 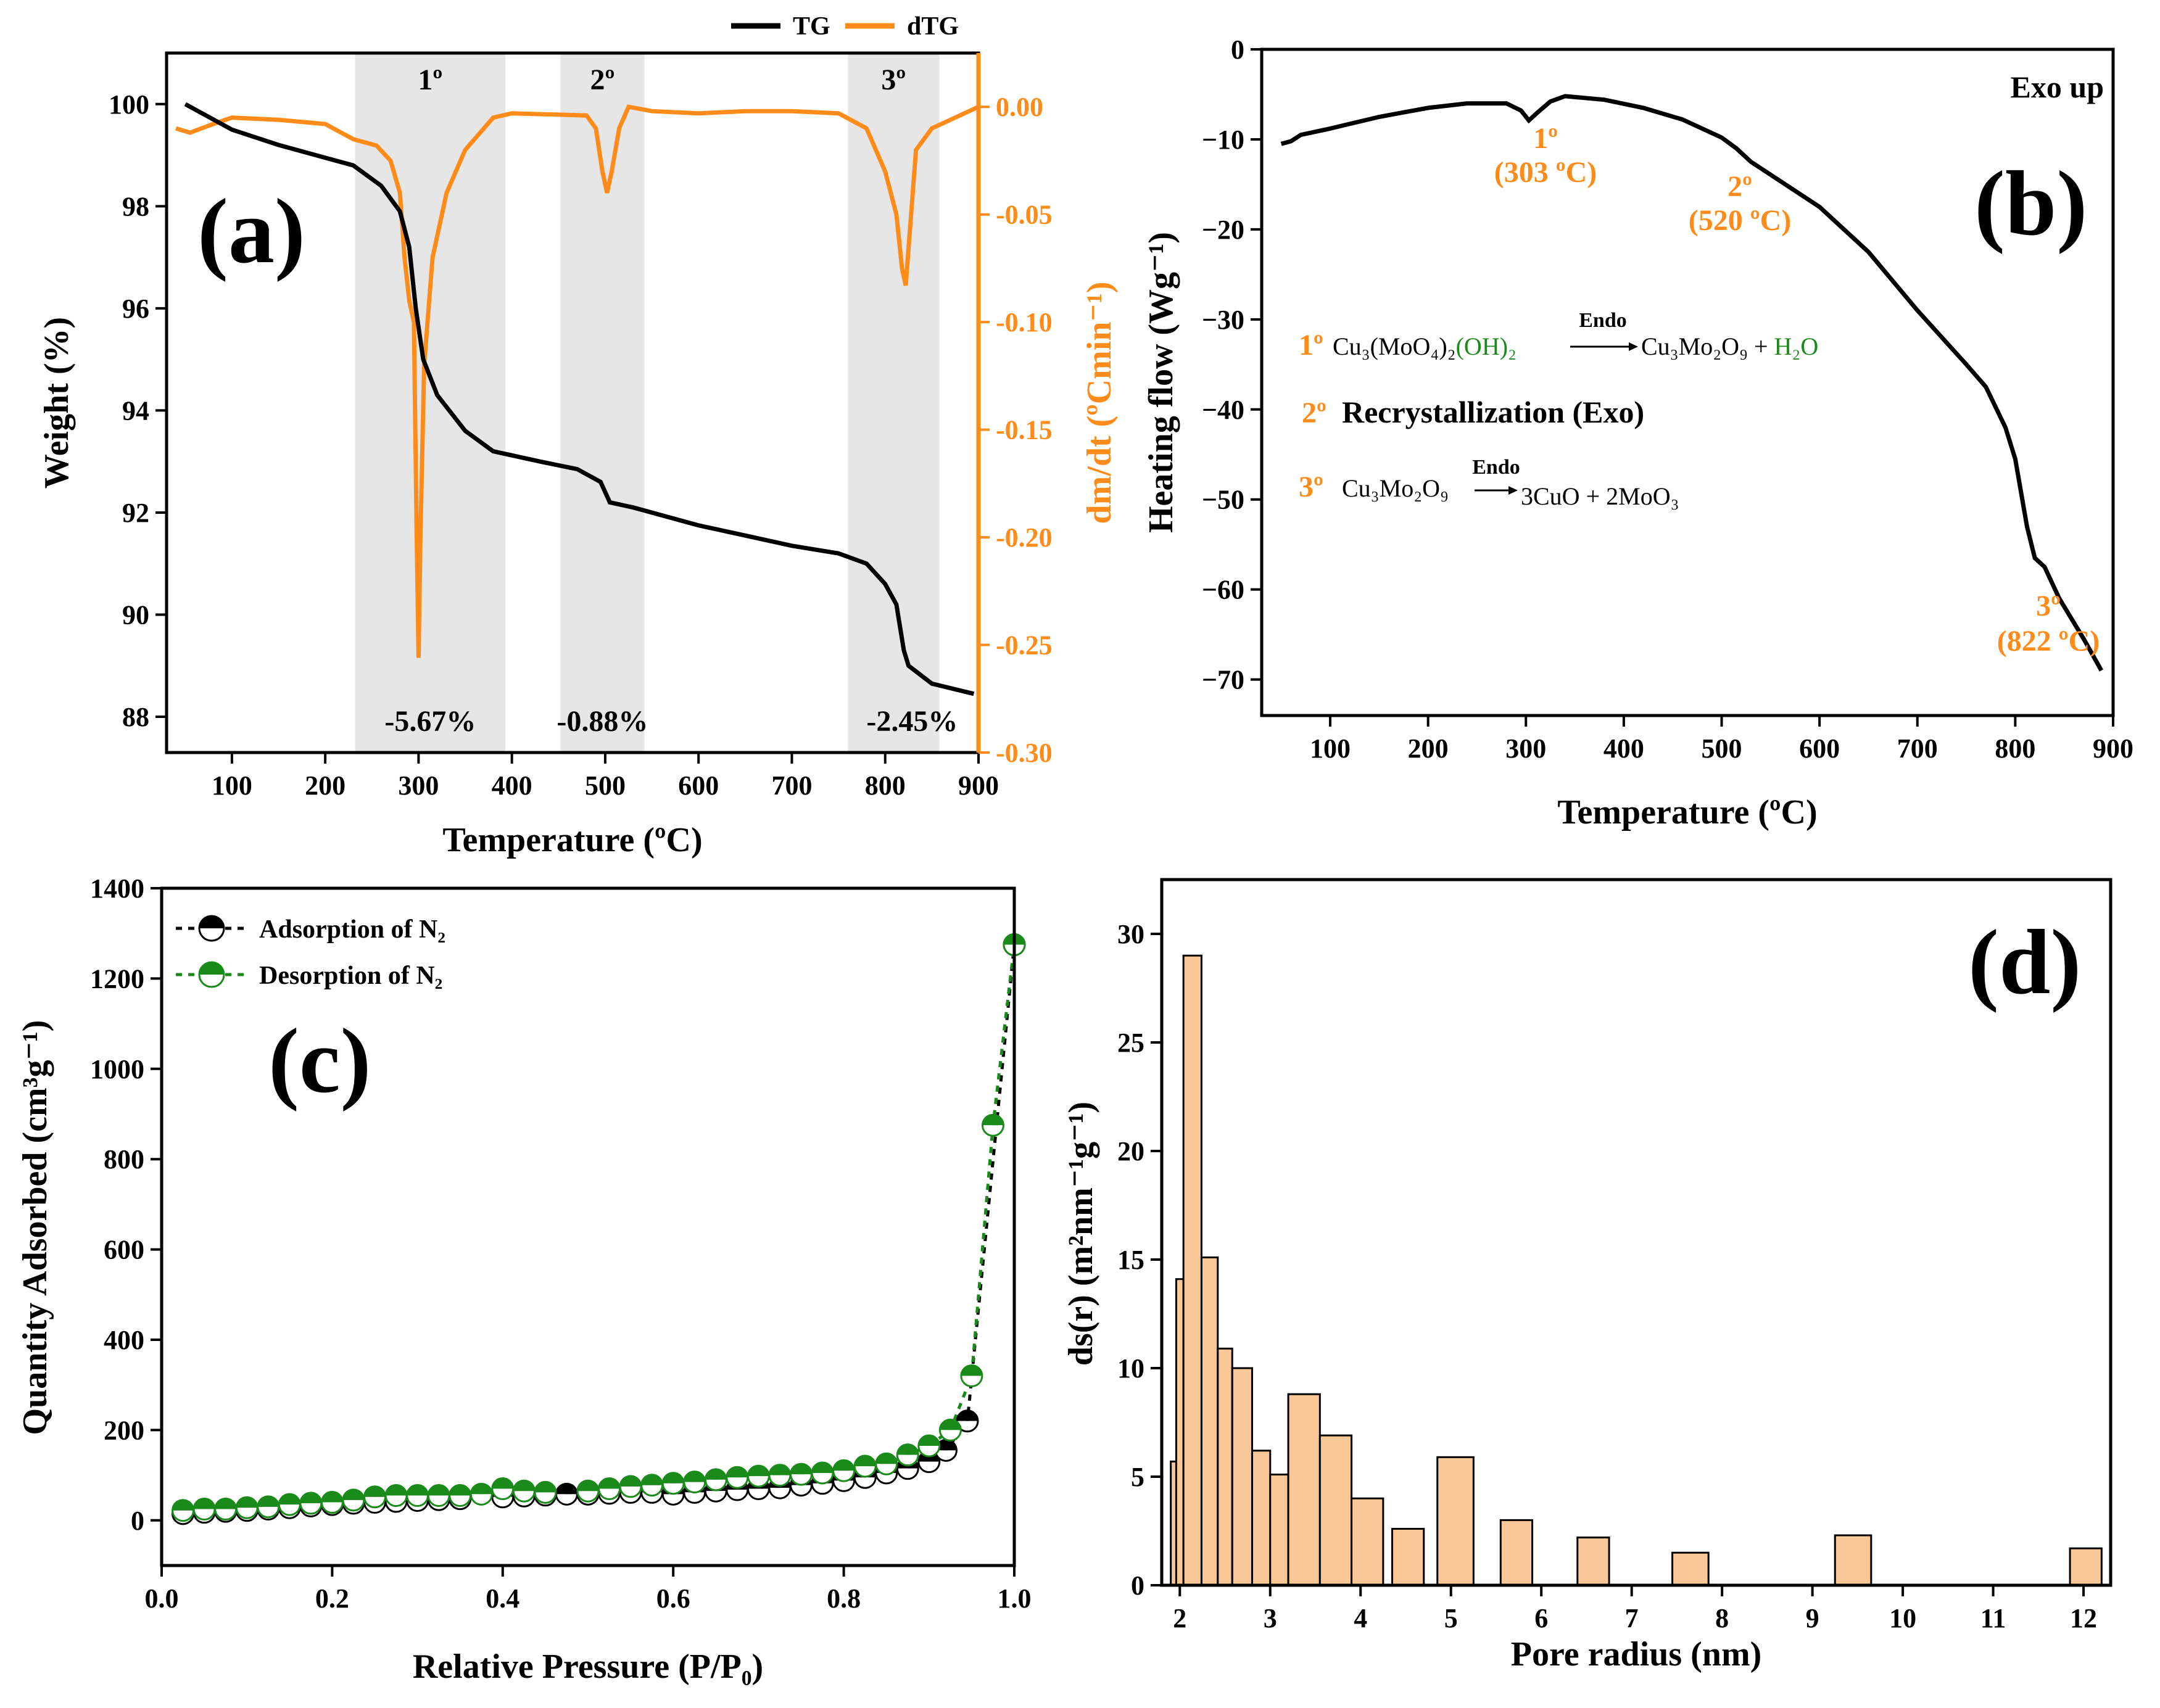 I want to click on y-tick-label: 1200, so click(x=117, y=978).